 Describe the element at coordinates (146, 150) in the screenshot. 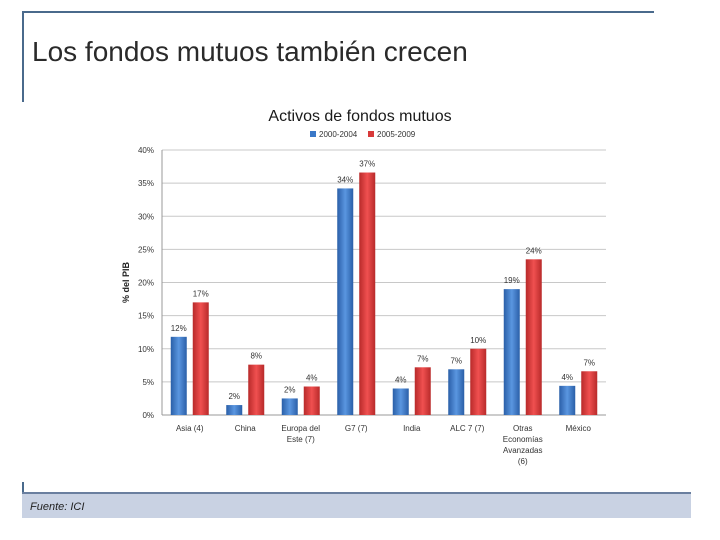

I see `y-tick-label: 40%` at that location.